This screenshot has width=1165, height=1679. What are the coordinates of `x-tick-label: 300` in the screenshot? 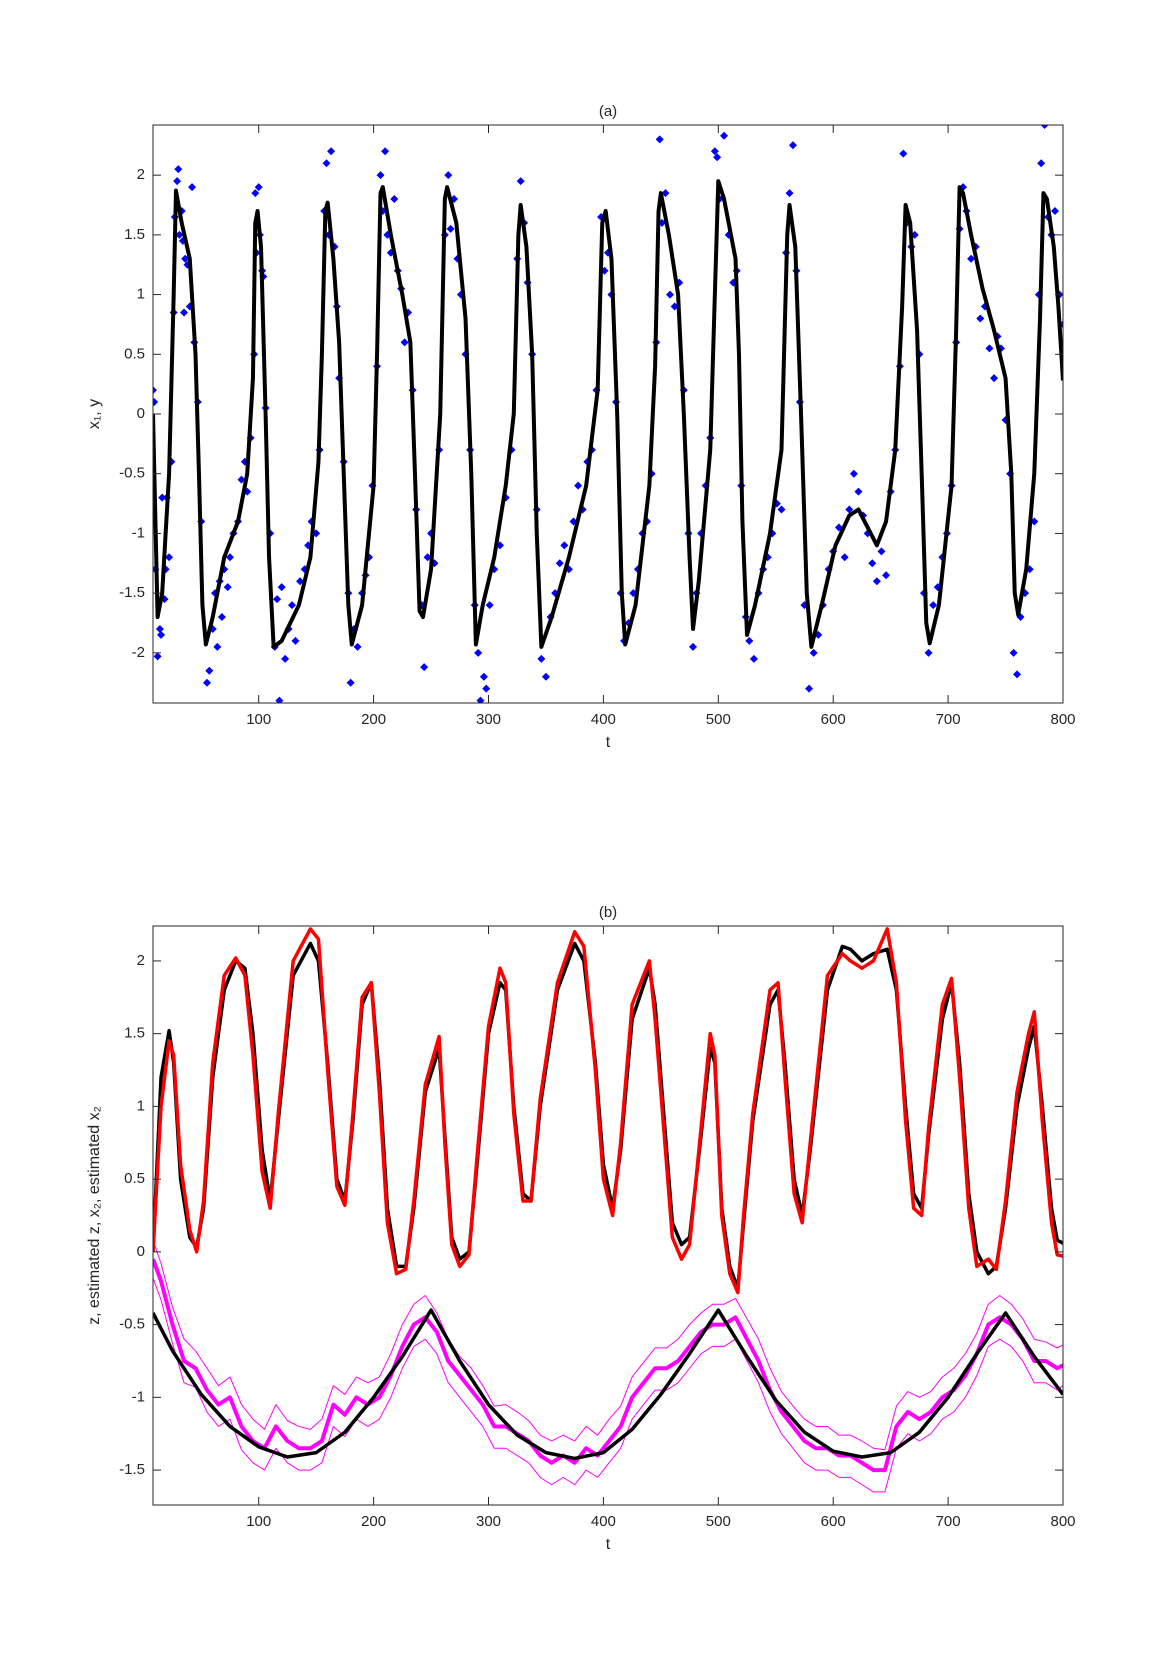 It's located at (488, 719).